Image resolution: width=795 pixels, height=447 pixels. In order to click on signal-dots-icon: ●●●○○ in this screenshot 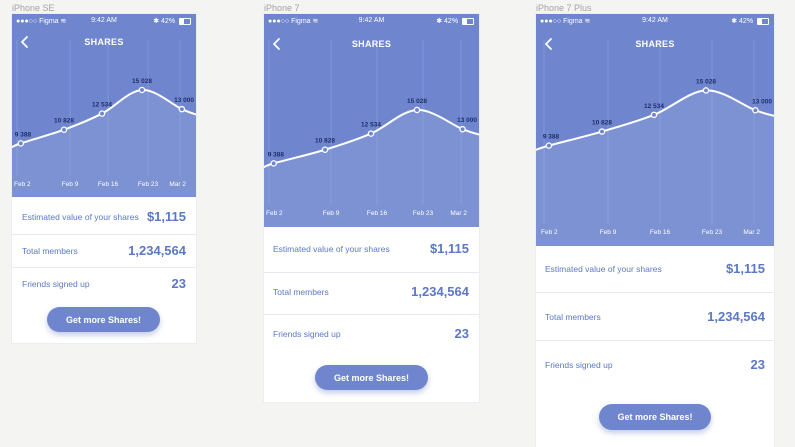, I will do `click(551, 21)`.